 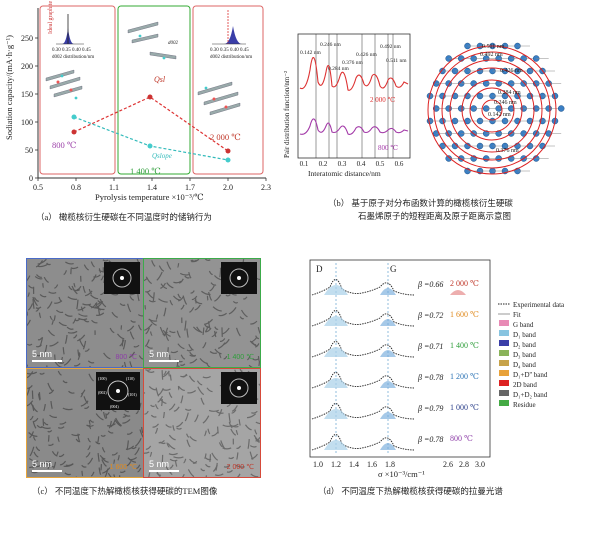 I want to click on label-800: 800 ℃, so click(x=64, y=145).